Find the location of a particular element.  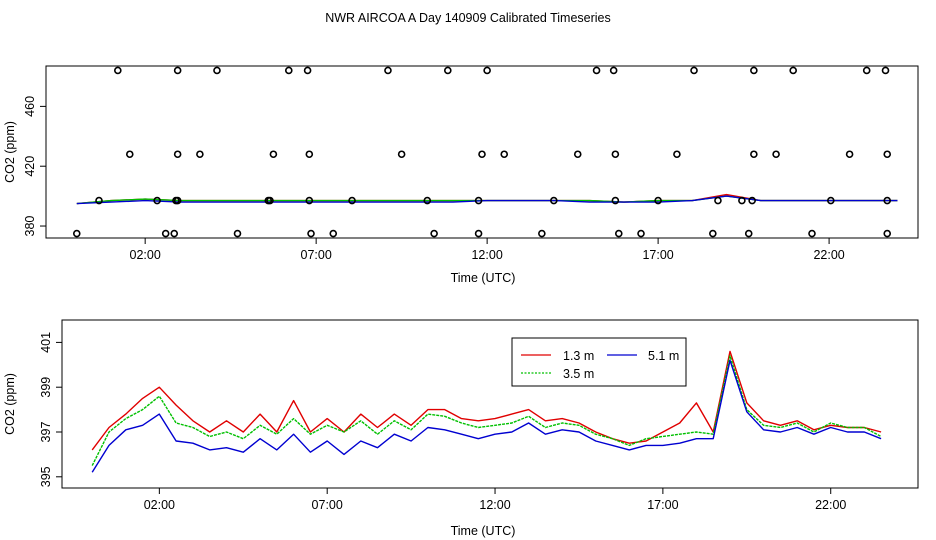

y-tick-label: 395 is located at coordinates (46, 476).